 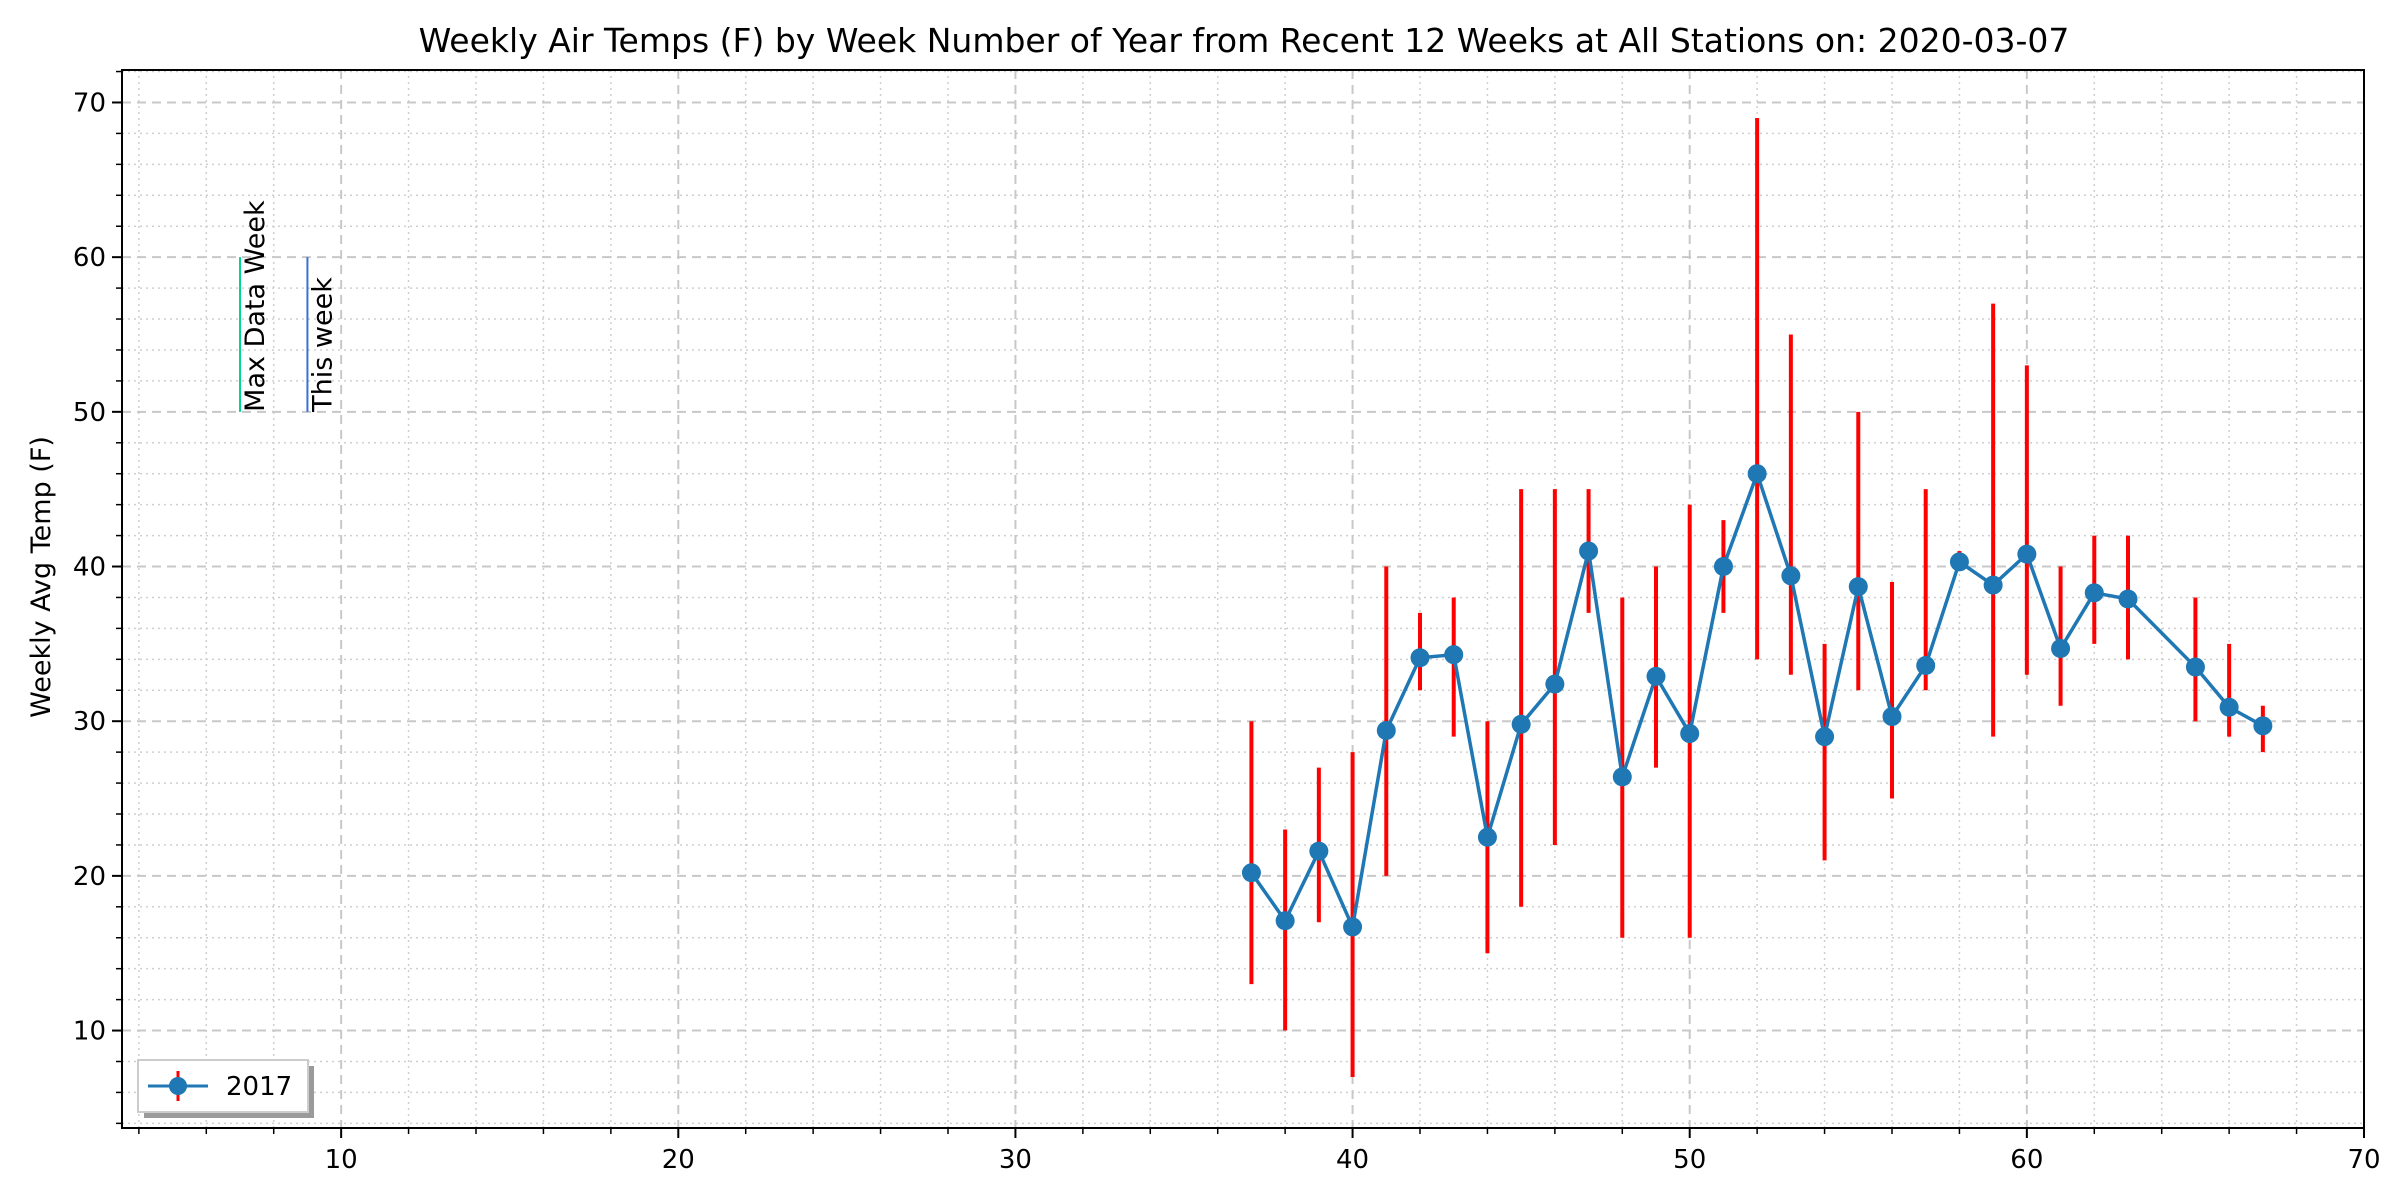 What do you see at coordinates (89, 258) in the screenshot?
I see `y-tick-label: 60` at bounding box center [89, 258].